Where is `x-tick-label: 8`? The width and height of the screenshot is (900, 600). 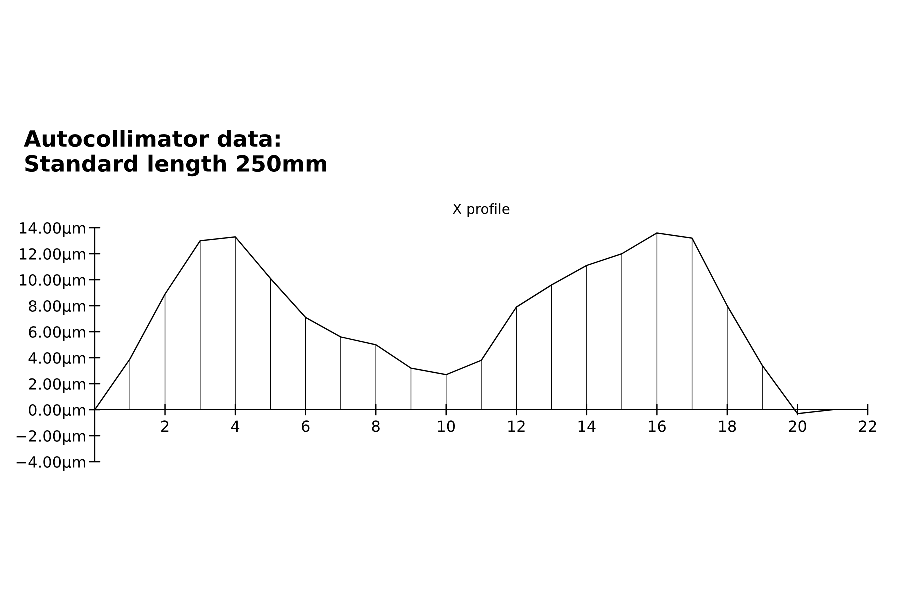 x-tick-label: 8 is located at coordinates (376, 426).